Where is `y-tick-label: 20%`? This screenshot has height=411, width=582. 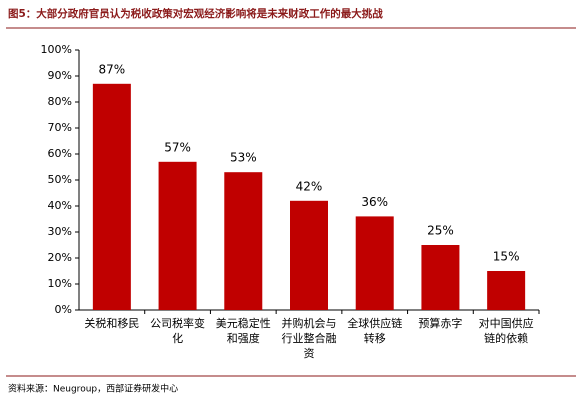
y-tick-label: 20% is located at coordinates (60, 257).